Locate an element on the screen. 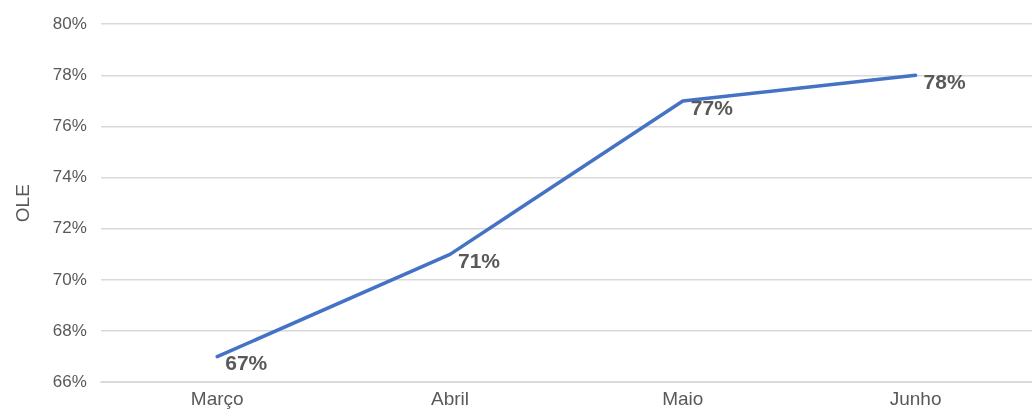 This screenshot has width=1032, height=417. y-axis-title: OLE is located at coordinates (22, 203).